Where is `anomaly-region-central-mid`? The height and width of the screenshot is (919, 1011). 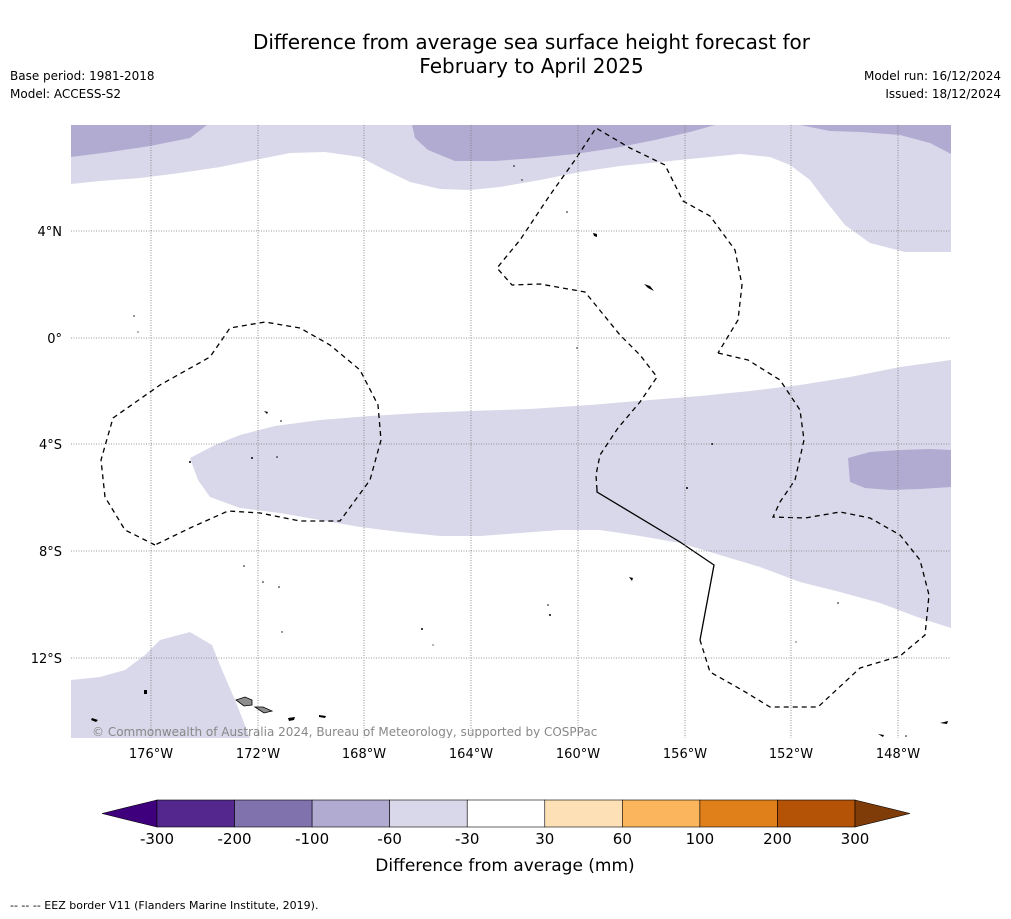
anomaly-region-central-mid is located at coordinates (899, 469).